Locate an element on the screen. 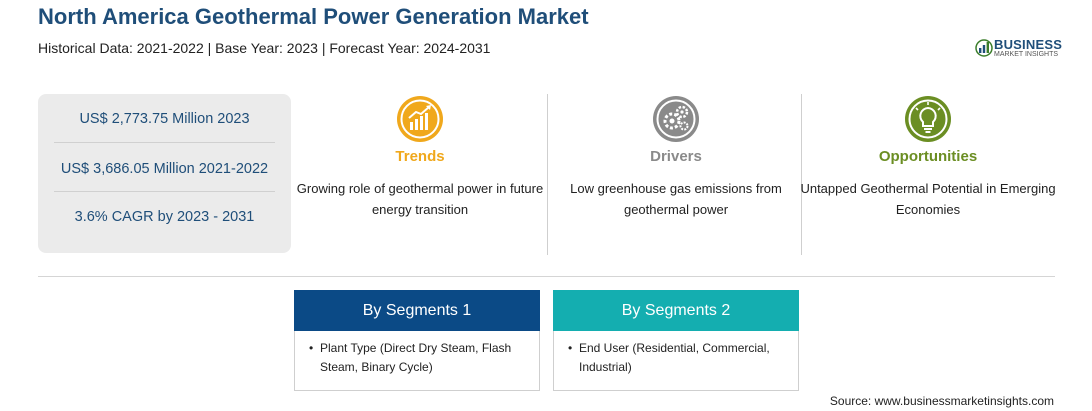  segment-2-header: By Segments 2 is located at coordinates (676, 310).